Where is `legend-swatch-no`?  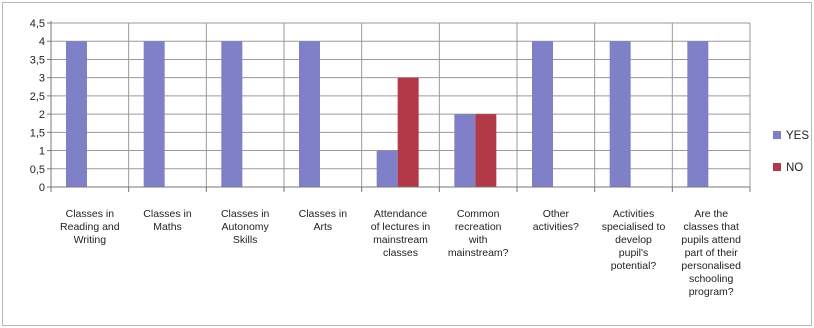 legend-swatch-no is located at coordinates (777, 167).